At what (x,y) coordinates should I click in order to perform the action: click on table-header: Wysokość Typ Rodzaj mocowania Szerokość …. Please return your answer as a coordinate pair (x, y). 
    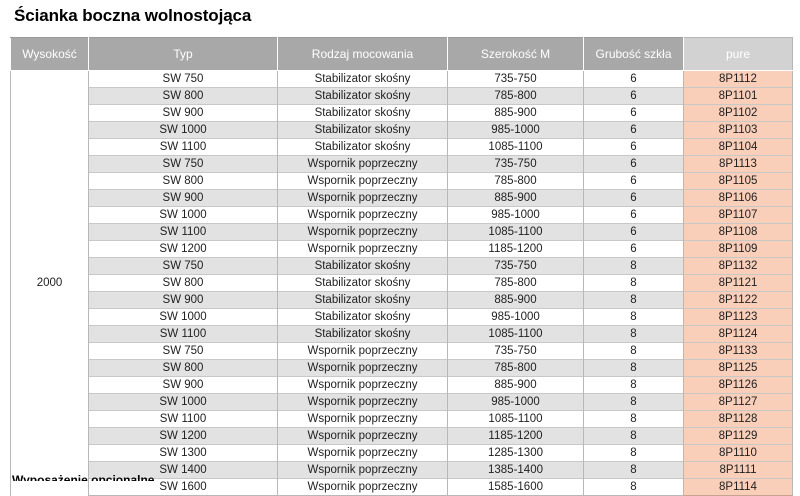
    Looking at the image, I should click on (401, 54).